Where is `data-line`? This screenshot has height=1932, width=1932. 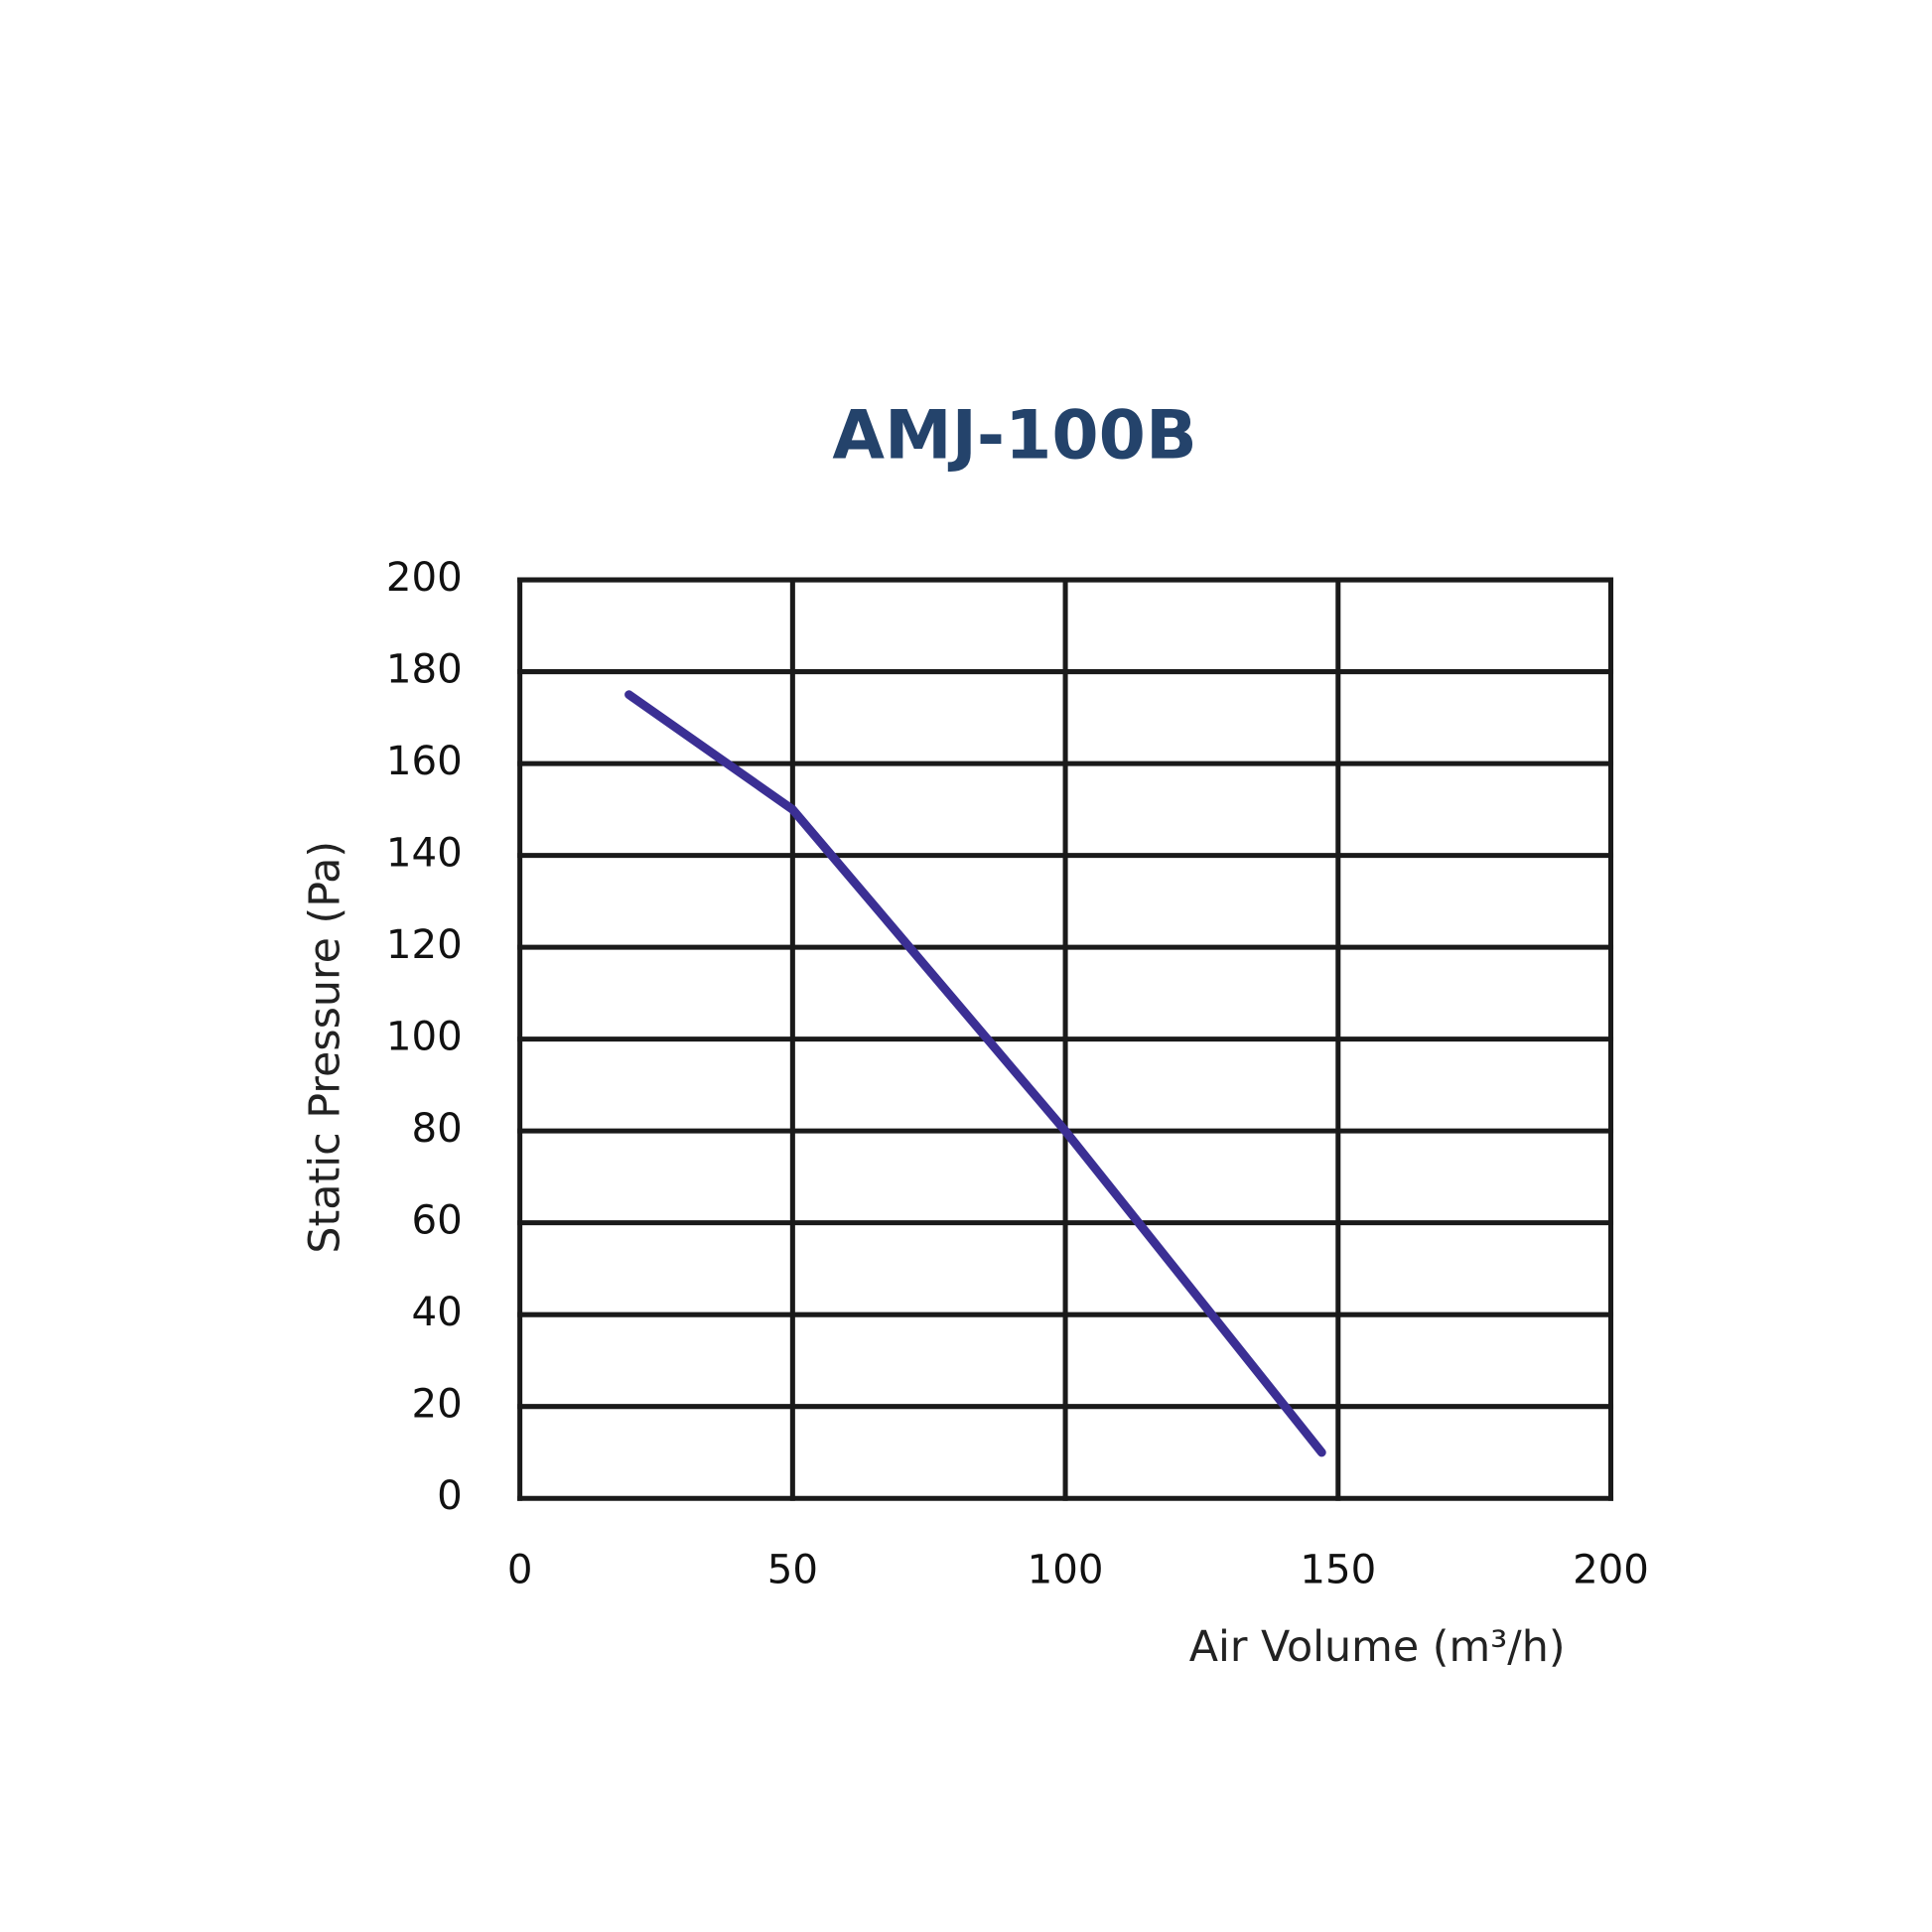
data-line is located at coordinates (975, 1074).